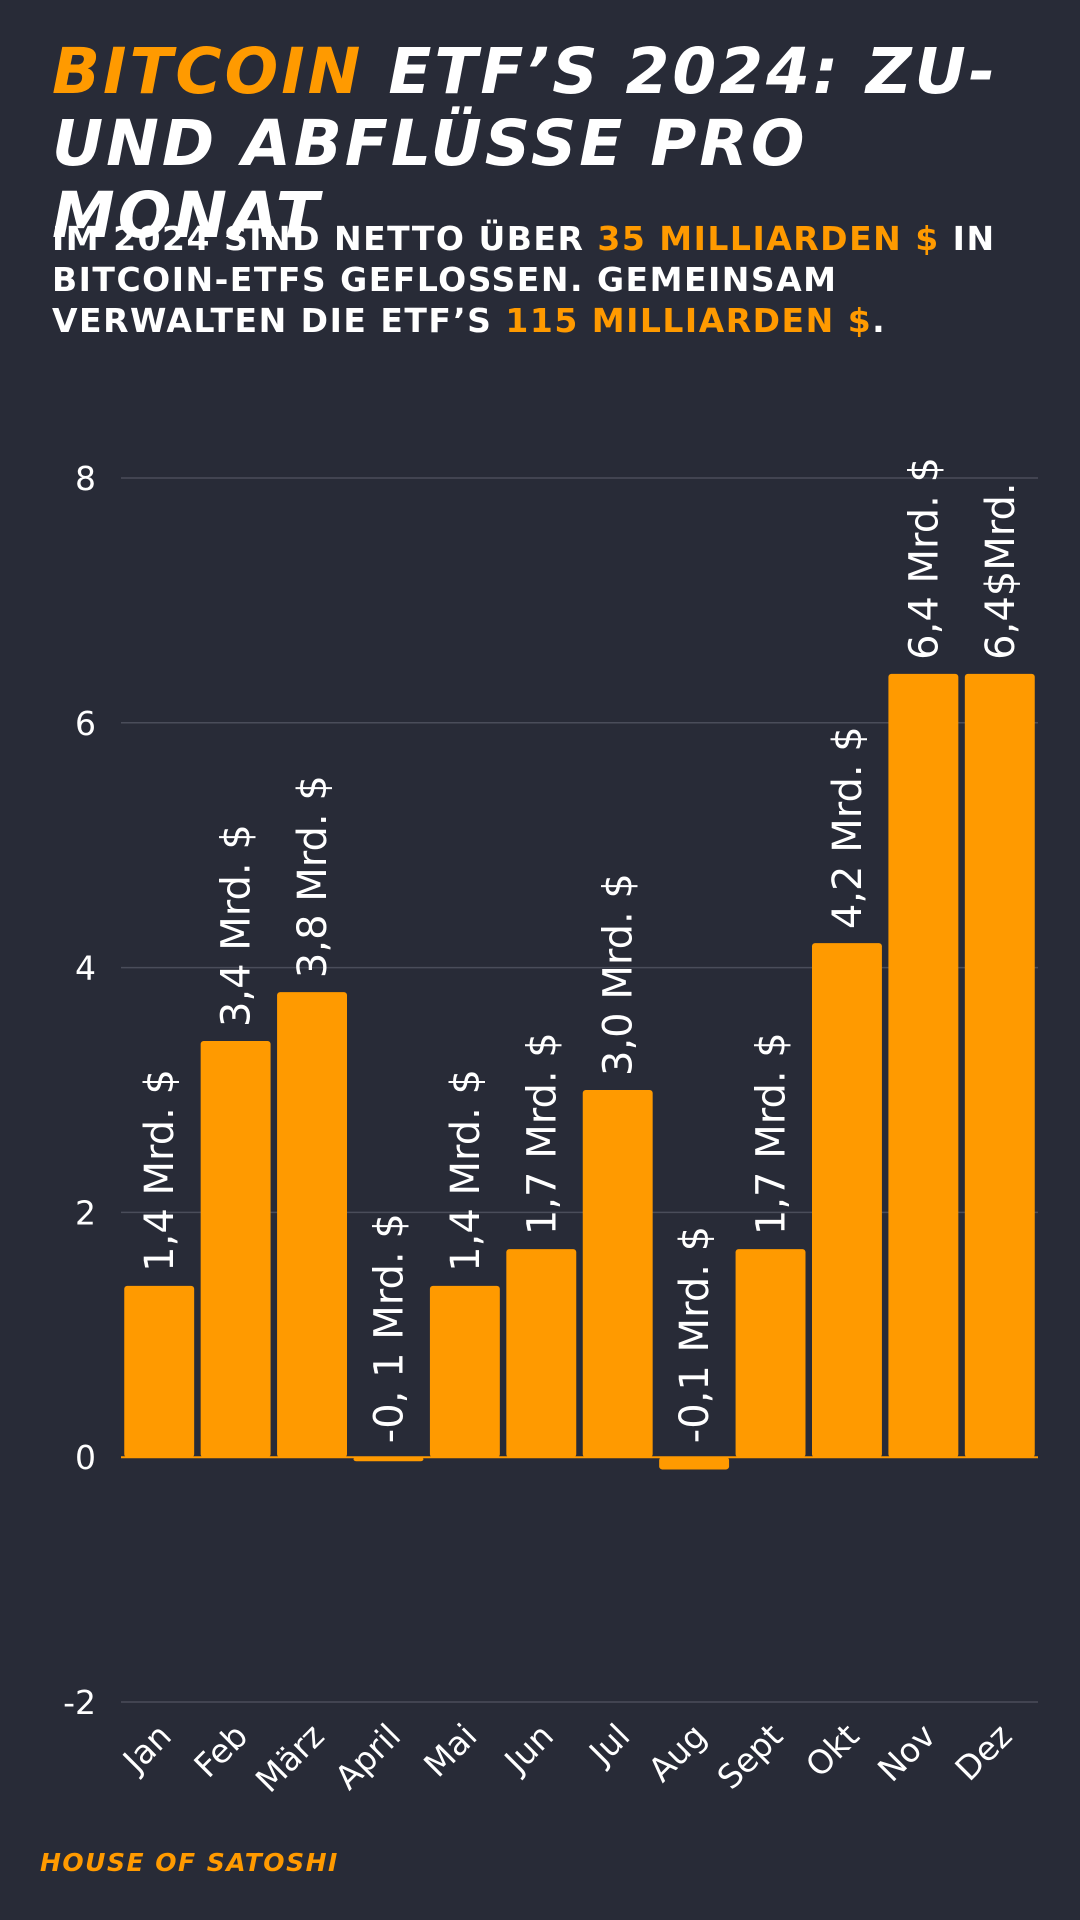  Describe the element at coordinates (924, 558) in the screenshot. I see `data-label: 6,4 Mrd. $` at that location.